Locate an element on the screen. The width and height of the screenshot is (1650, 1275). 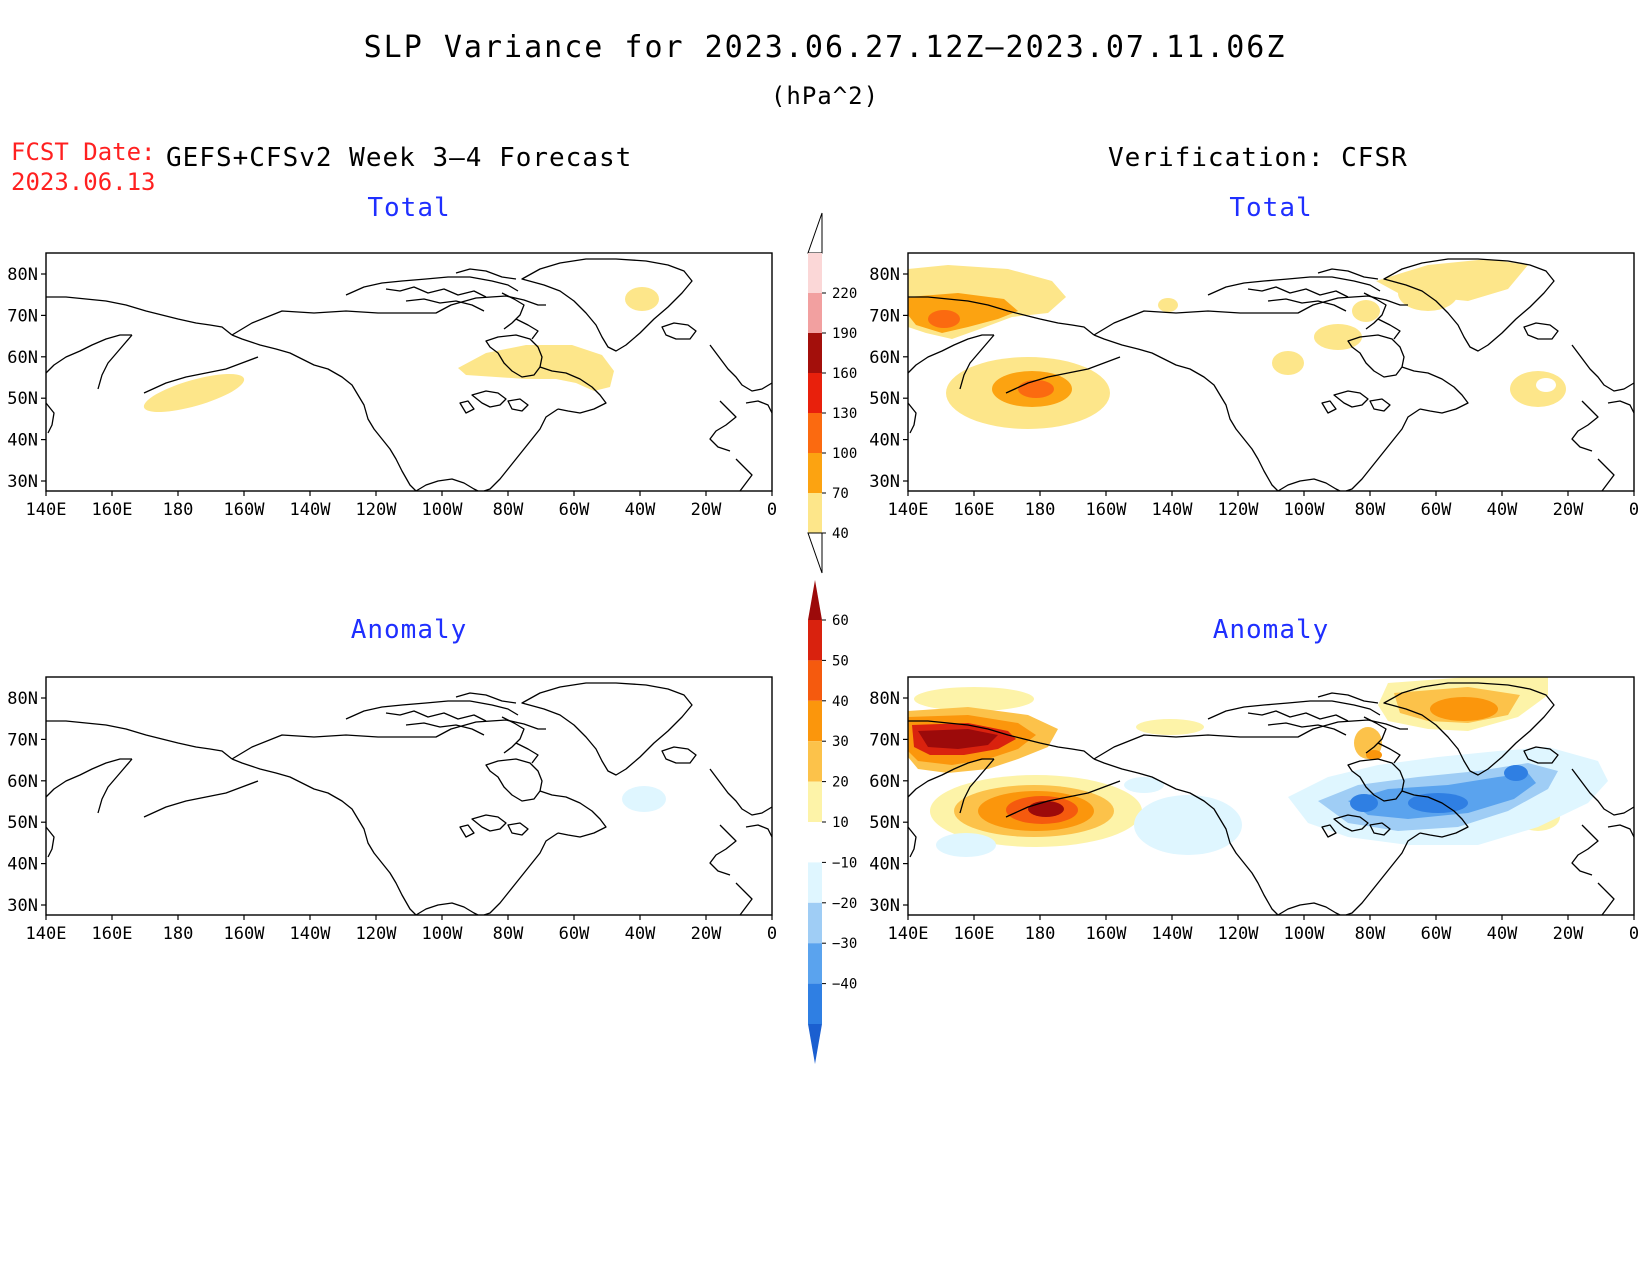
colorbar-anomaly-top-end is located at coordinates (815, 600).